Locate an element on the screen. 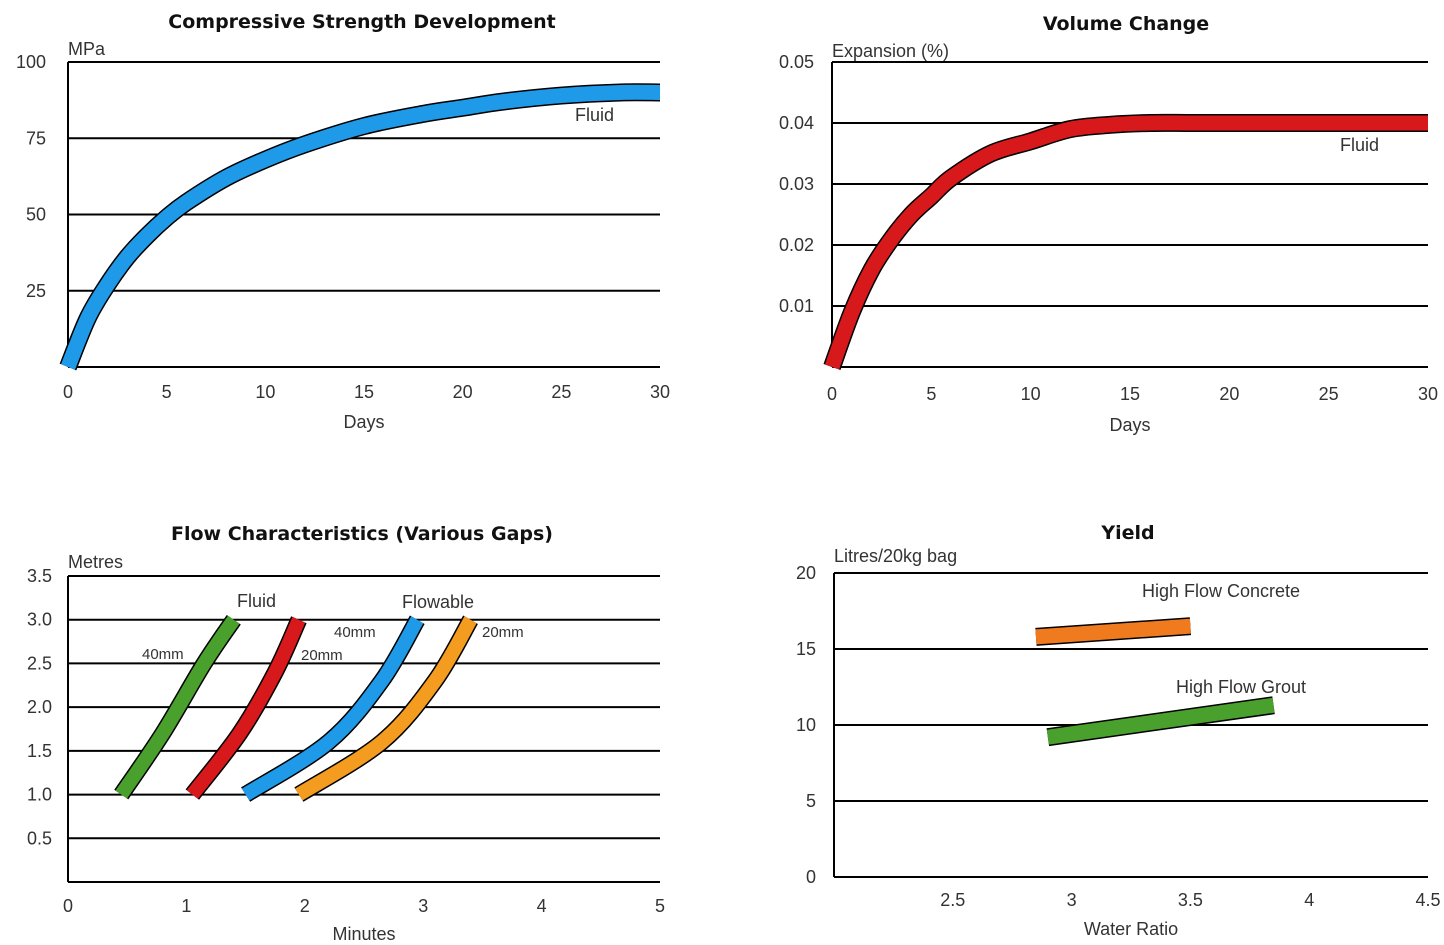 This screenshot has width=1444, height=945. y-tick-label: 2.5 is located at coordinates (39, 663).